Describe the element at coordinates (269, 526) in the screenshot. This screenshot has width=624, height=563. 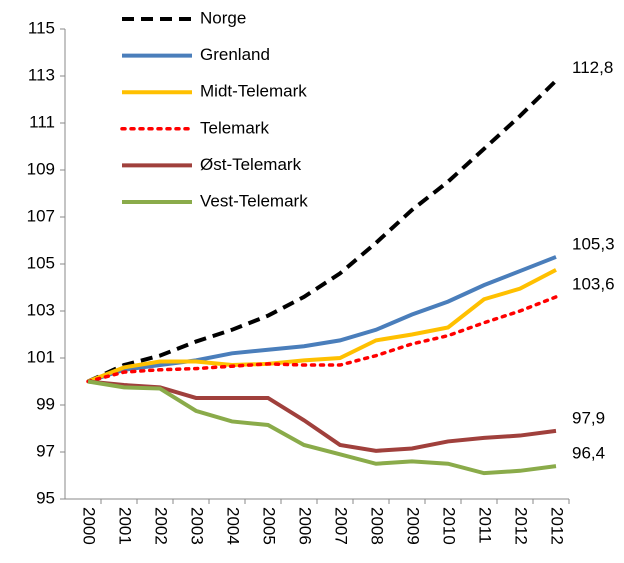
I see `x-tick-label: 2005` at that location.